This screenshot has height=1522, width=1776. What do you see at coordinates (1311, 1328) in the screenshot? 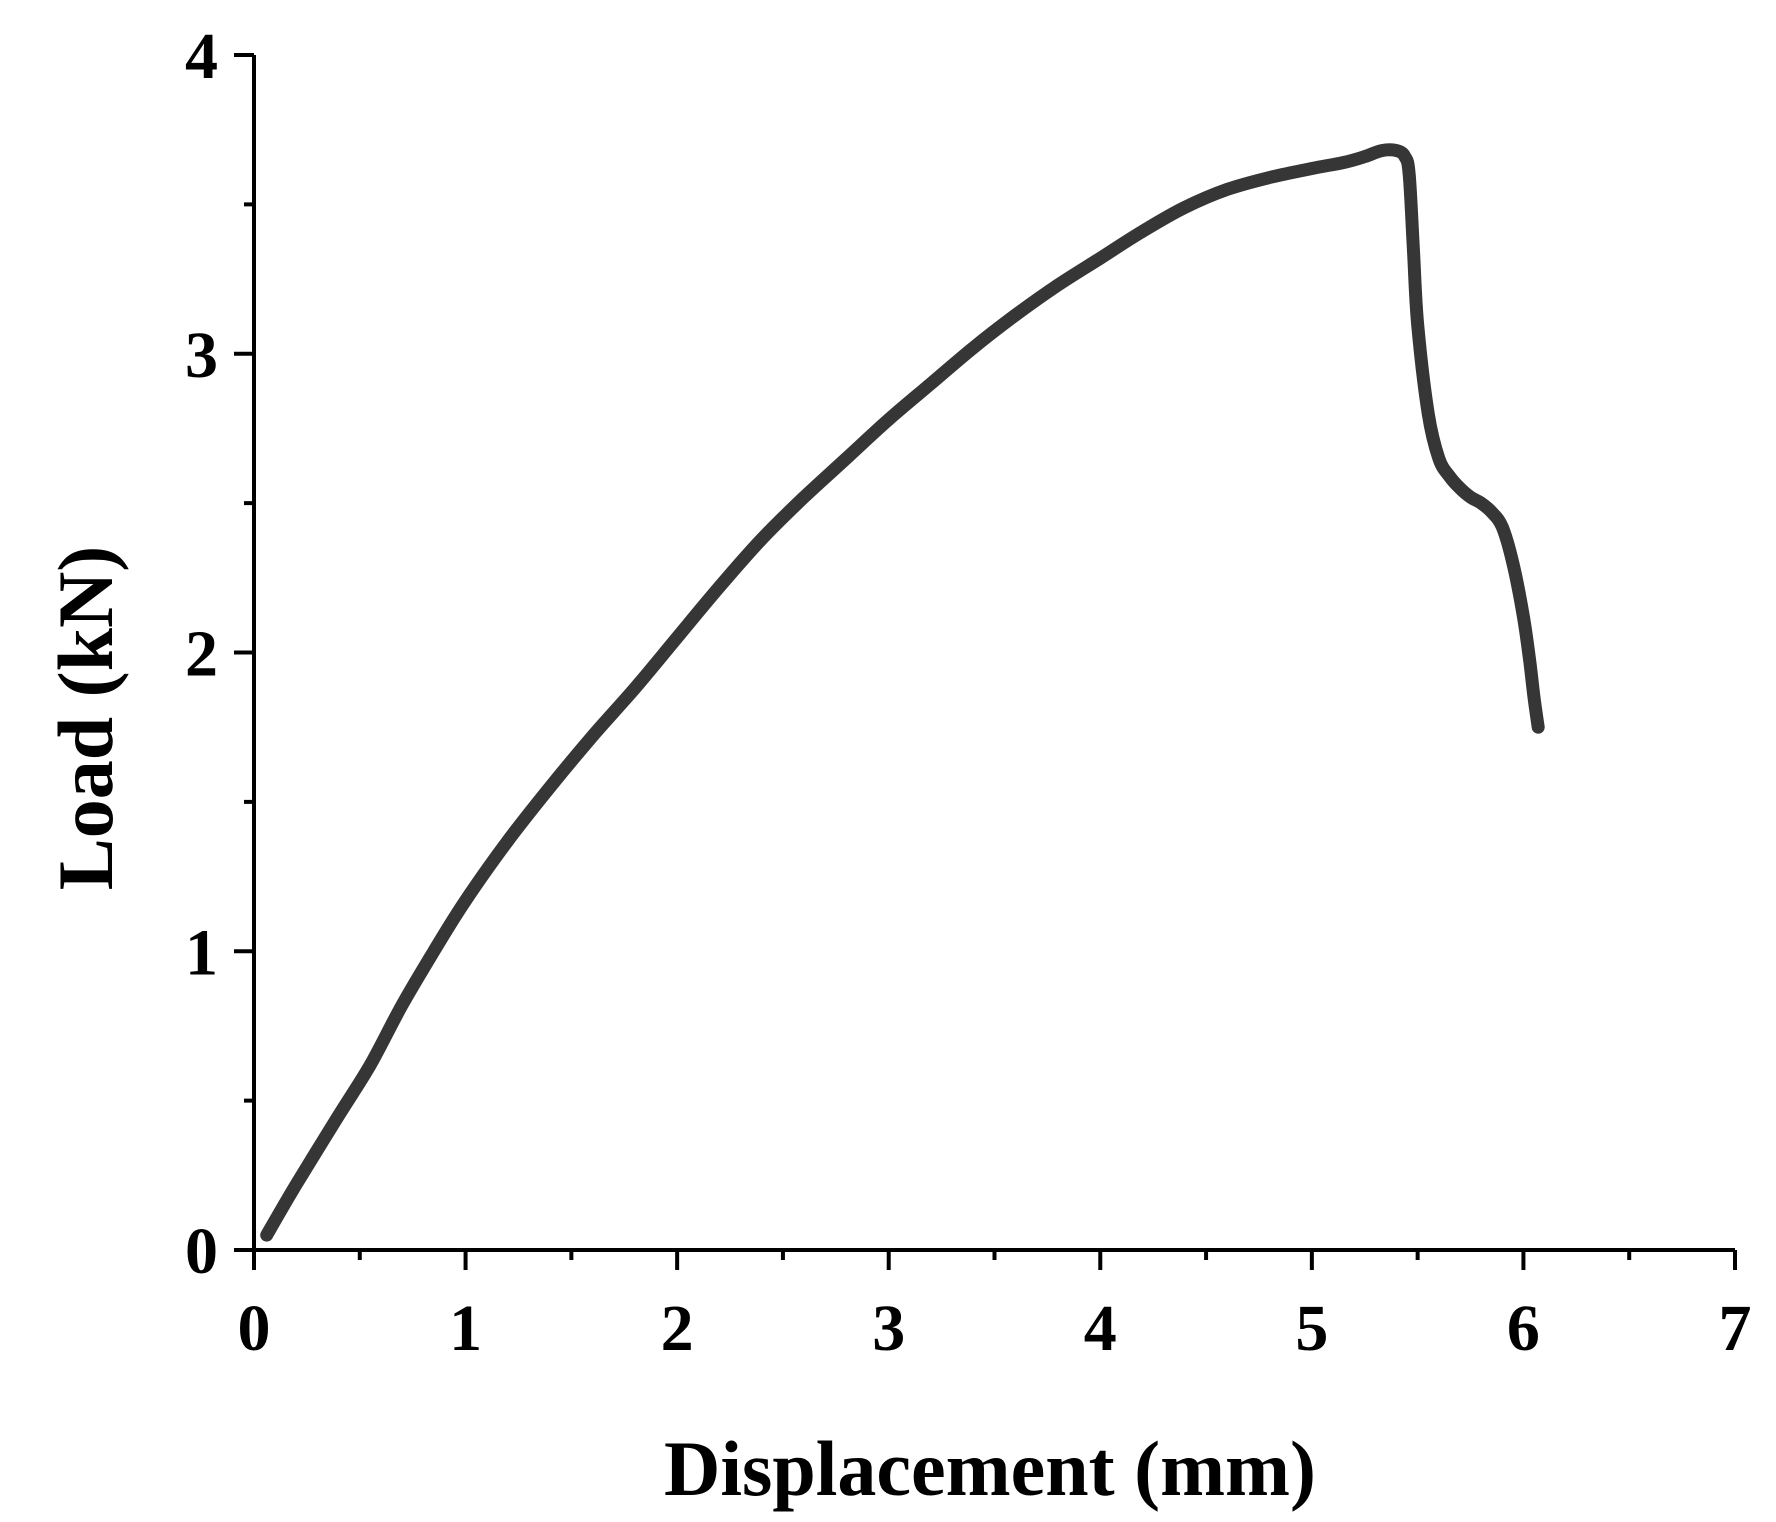
I see `x-tick-label: 5` at bounding box center [1311, 1328].